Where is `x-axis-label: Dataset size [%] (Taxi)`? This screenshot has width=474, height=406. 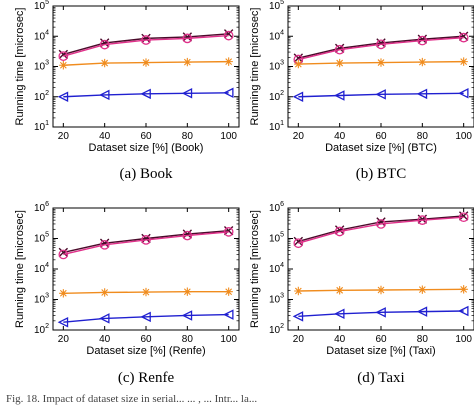 x-axis-label: Dataset size [%] (Taxi) is located at coordinates (380, 351).